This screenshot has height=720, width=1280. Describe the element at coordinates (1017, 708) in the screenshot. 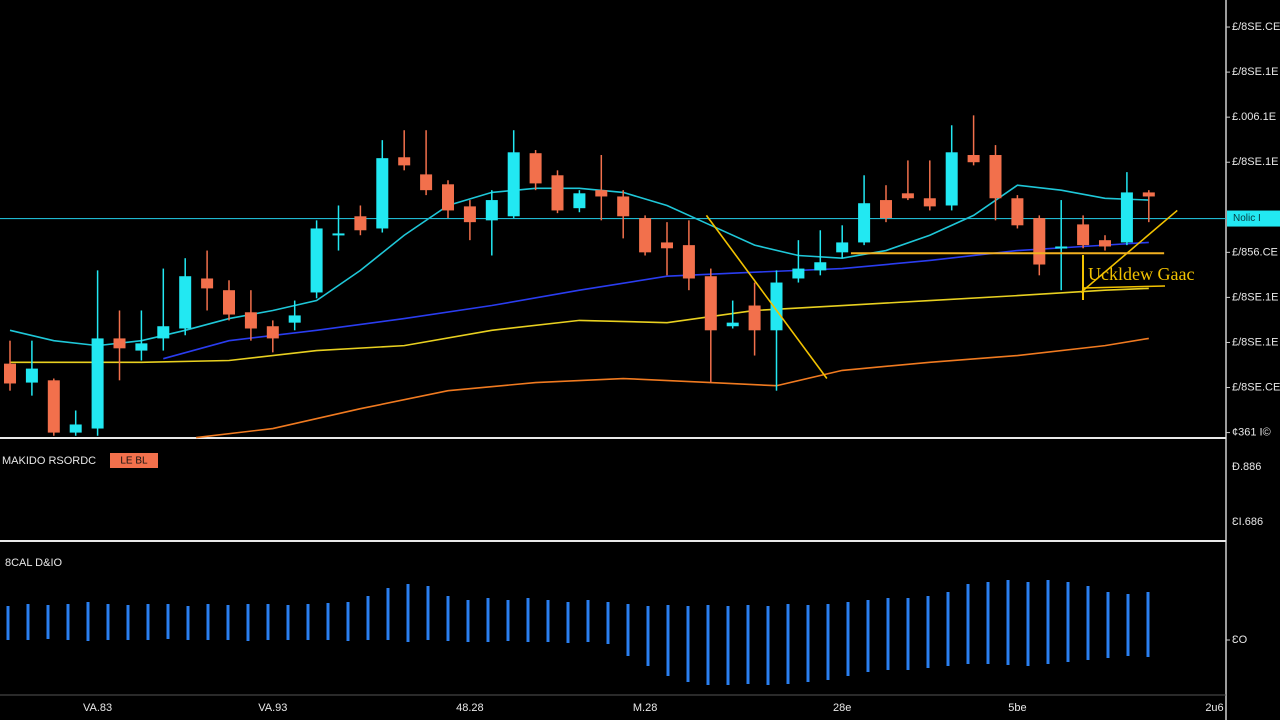

I see `x-tick-label: 5be` at that location.